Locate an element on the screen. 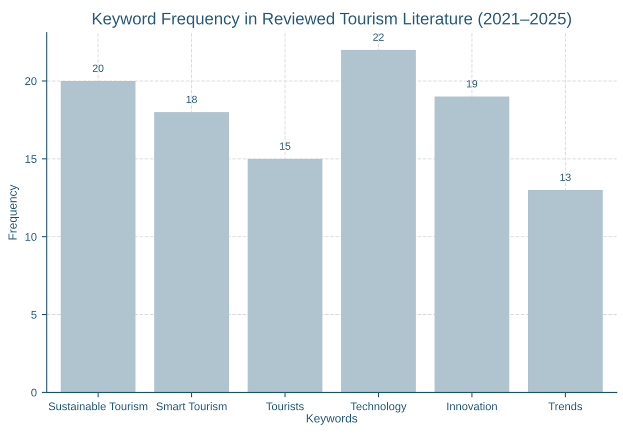 This screenshot has width=623, height=436. x-tick-label: Tourists is located at coordinates (285, 406).